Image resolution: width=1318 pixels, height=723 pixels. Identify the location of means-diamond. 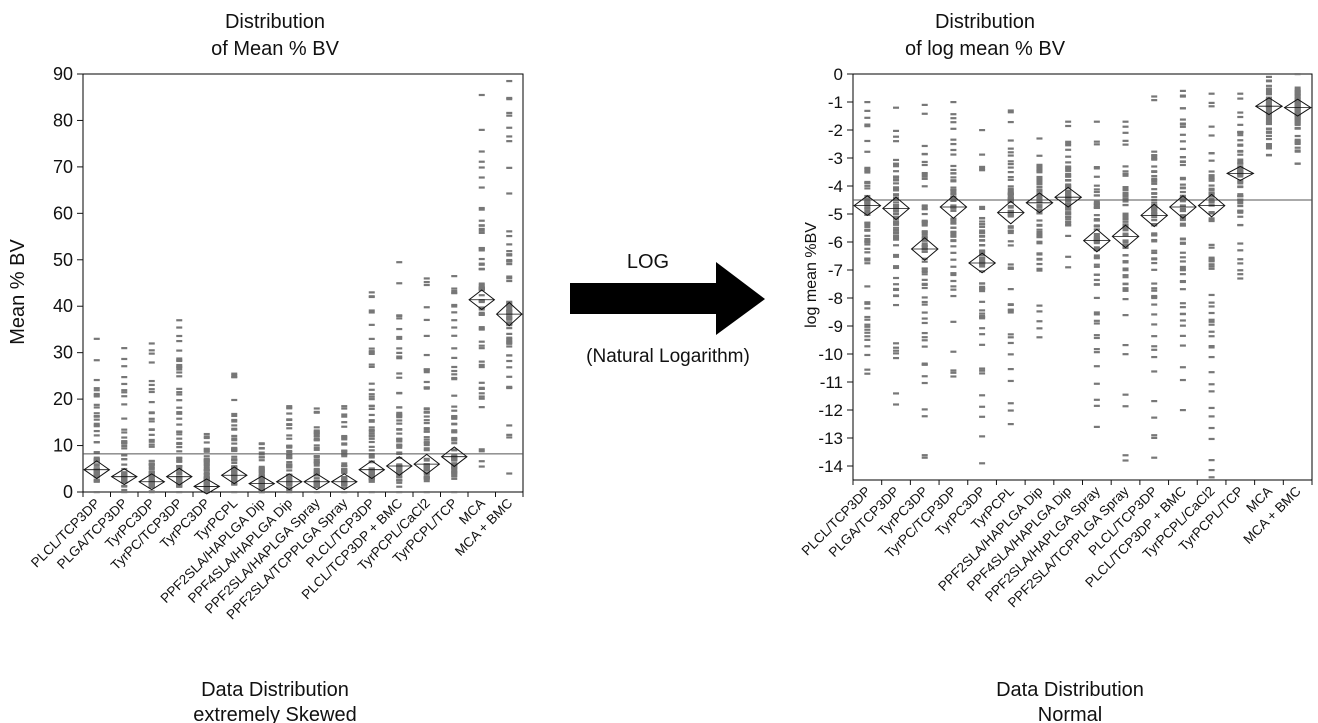
(1211, 205).